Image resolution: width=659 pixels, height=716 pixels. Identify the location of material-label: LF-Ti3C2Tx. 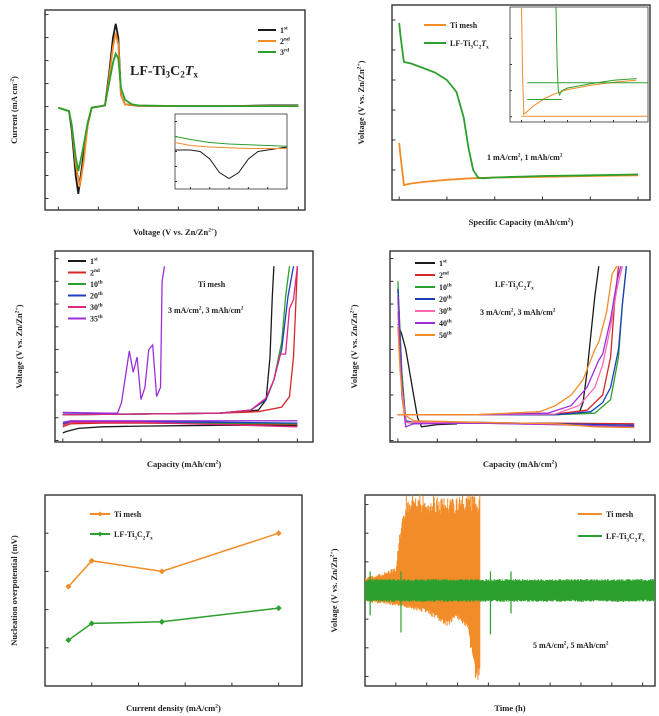
(514, 286).